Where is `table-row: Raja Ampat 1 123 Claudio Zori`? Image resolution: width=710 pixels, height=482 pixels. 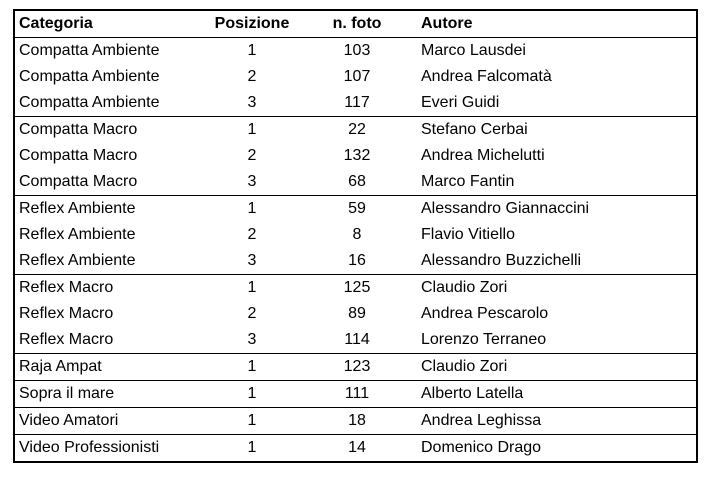
table-row: Raja Ampat 1 123 Claudio Zori is located at coordinates (355, 367).